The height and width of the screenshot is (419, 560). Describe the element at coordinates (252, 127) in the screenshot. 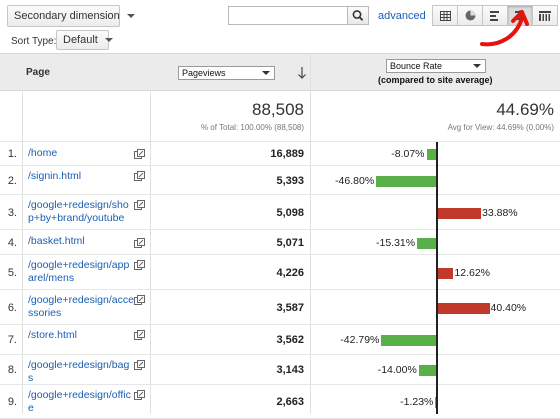

I see `total-pageviews-note: % of Total: 100.00% (88,508)` at that location.